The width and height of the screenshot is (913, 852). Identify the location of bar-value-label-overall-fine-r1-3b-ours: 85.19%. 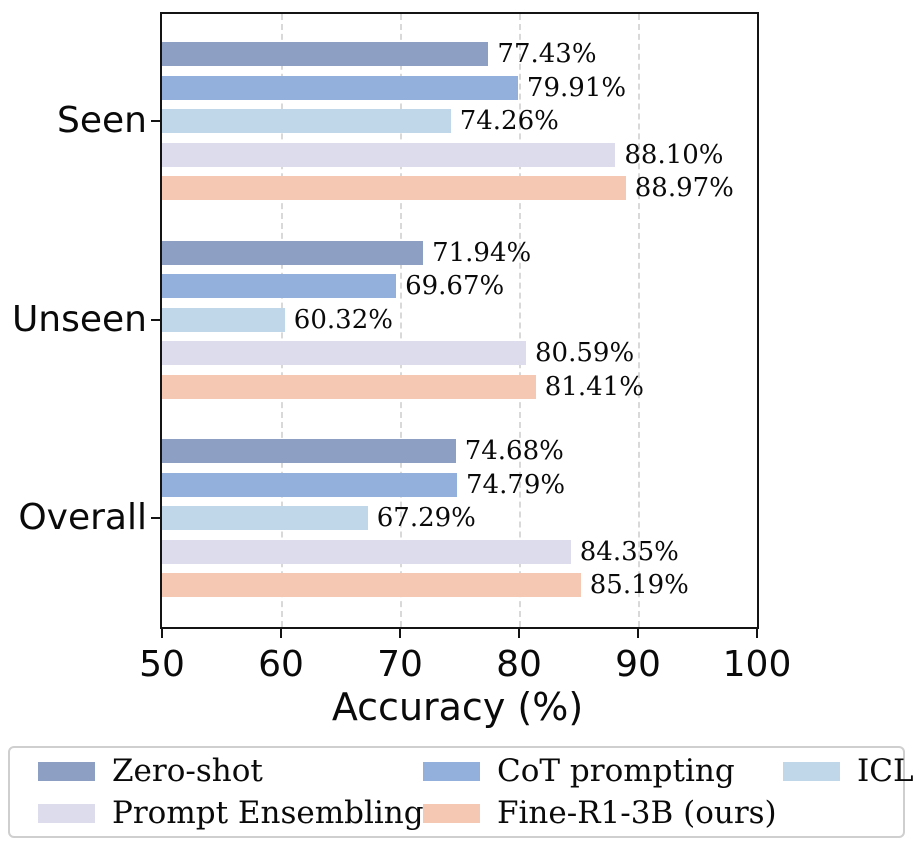
(639, 585).